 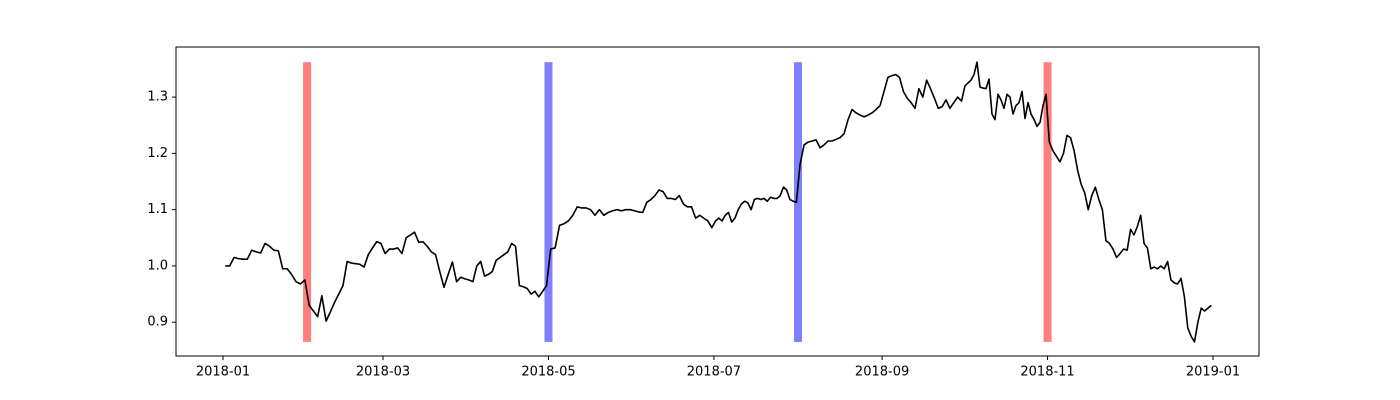 What do you see at coordinates (157, 265) in the screenshot?
I see `y-tick-label: 1.0` at bounding box center [157, 265].